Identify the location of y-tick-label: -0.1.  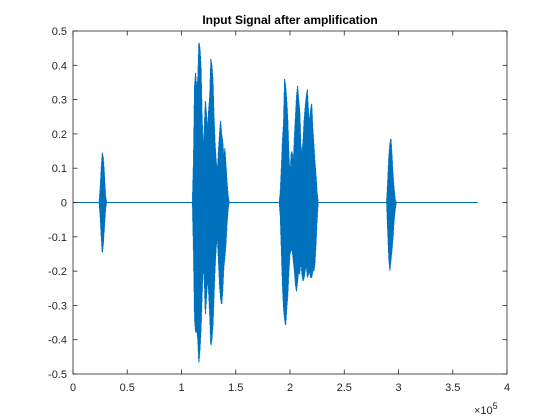
(57, 238).